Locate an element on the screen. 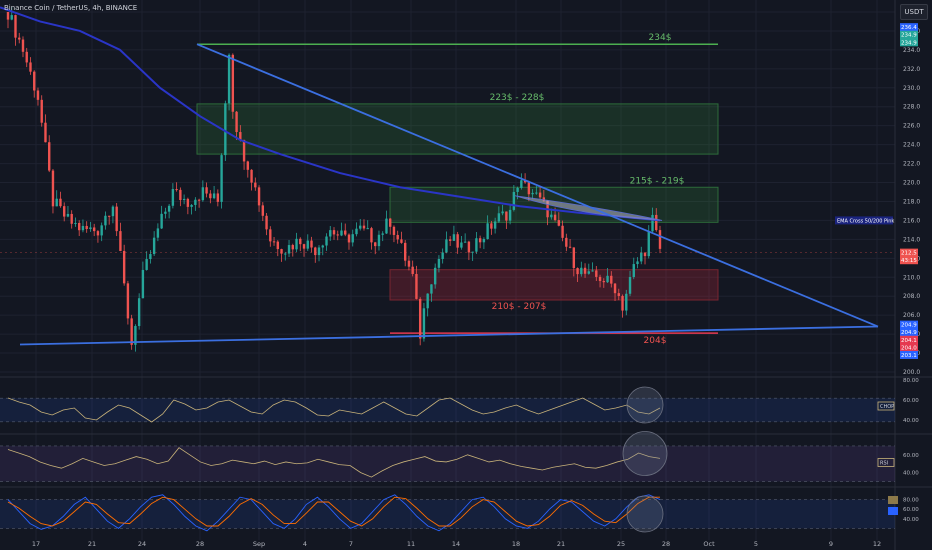 Image resolution: width=932 pixels, height=550 pixels. currency-button: USDT is located at coordinates (914, 12).